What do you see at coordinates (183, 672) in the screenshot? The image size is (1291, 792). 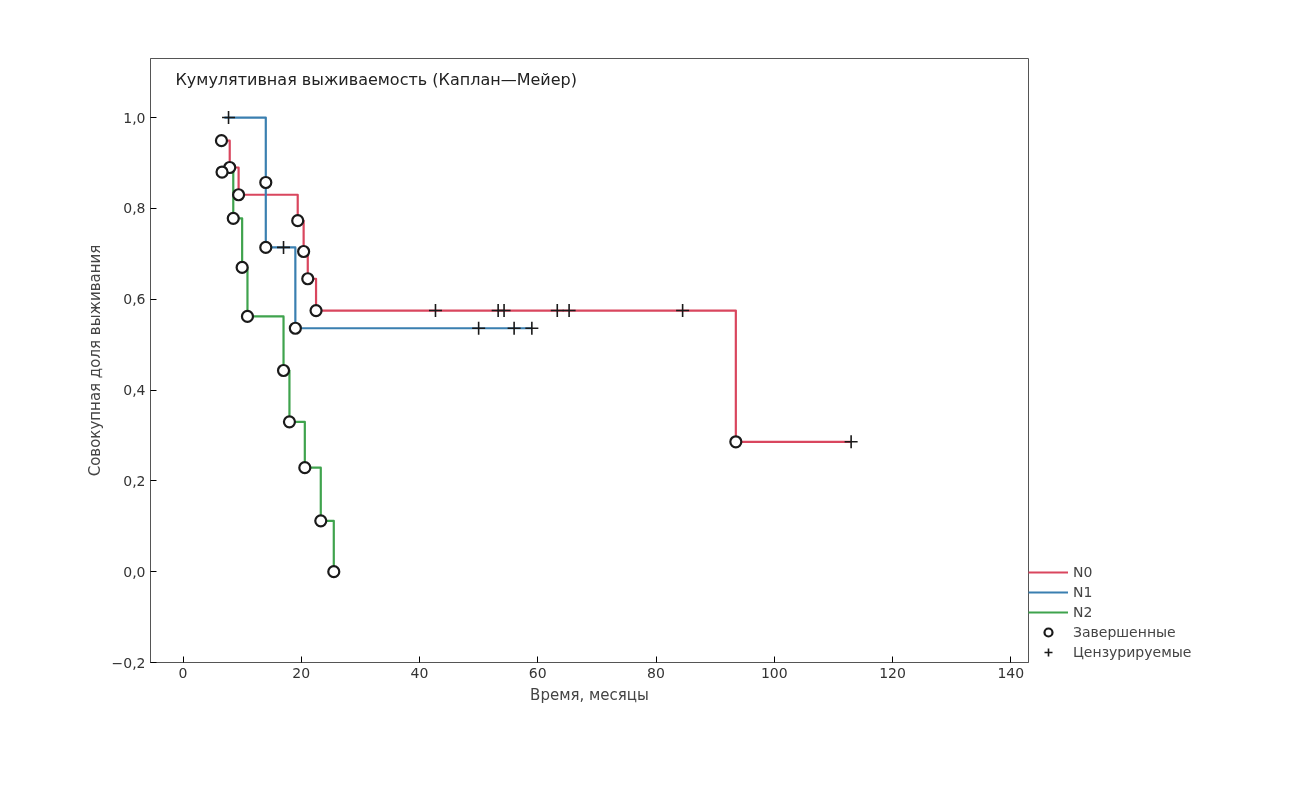 I see `x-tick-label: 0` at bounding box center [183, 672].